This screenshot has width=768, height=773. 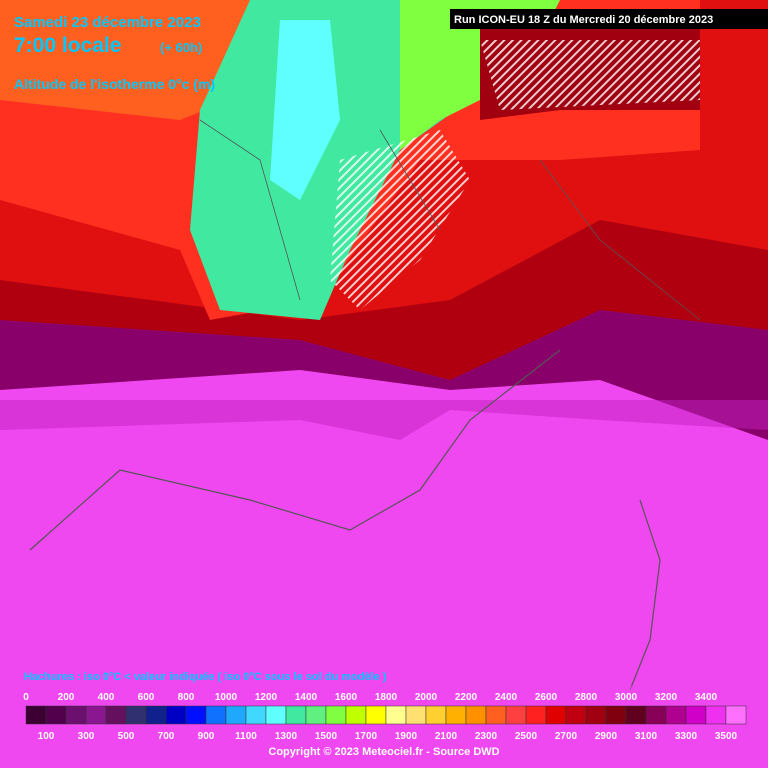 What do you see at coordinates (706, 697) in the screenshot?
I see `scale-label-top: 3400` at bounding box center [706, 697].